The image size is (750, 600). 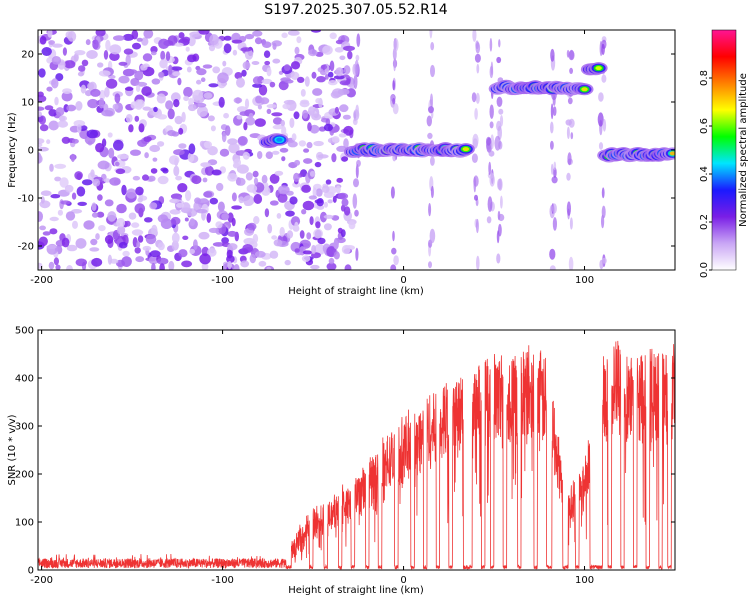 I want to click on colorbar-tick-label: 0.0, so click(x=704, y=270).